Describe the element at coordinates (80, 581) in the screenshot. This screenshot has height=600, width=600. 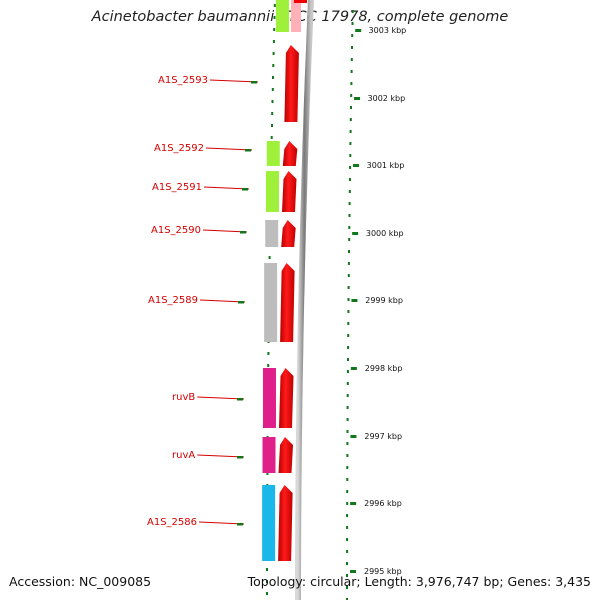
I see `accession-text: Accession: NC_009085` at that location.